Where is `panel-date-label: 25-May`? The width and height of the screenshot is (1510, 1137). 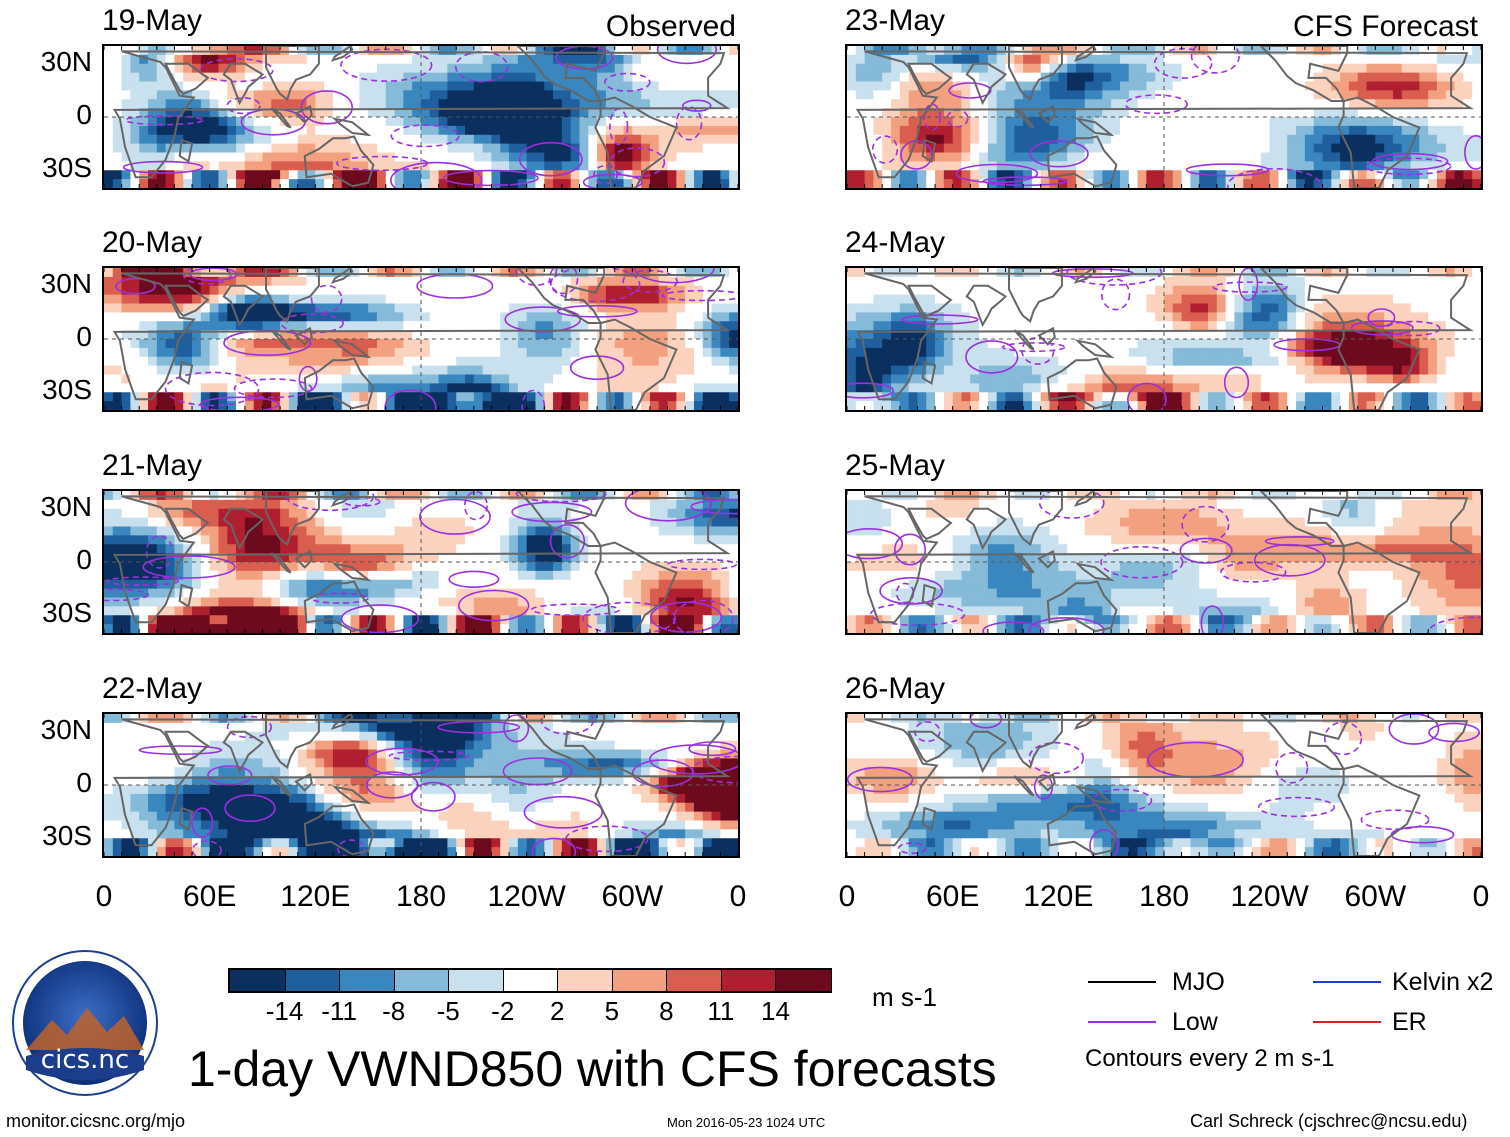 panel-date-label: 25-May is located at coordinates (895, 465).